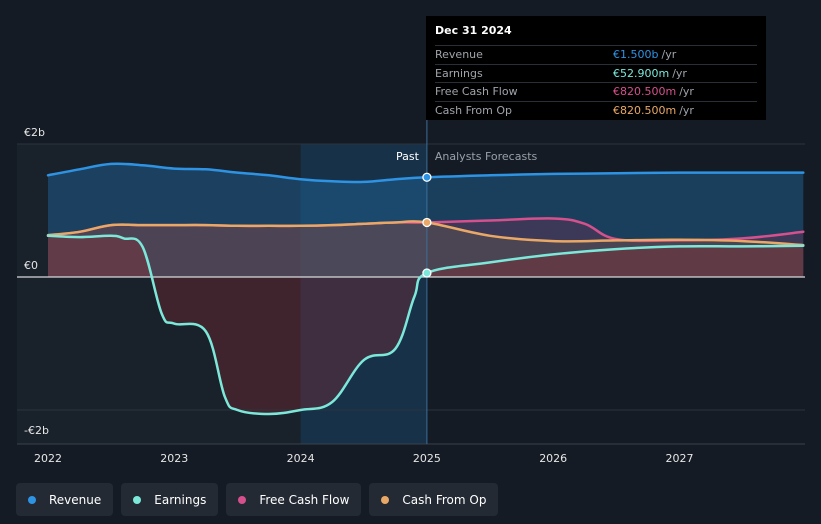 This screenshot has width=821, height=524. Describe the element at coordinates (474, 110) in the screenshot. I see `tooltip-label: Cash From Op` at that location.